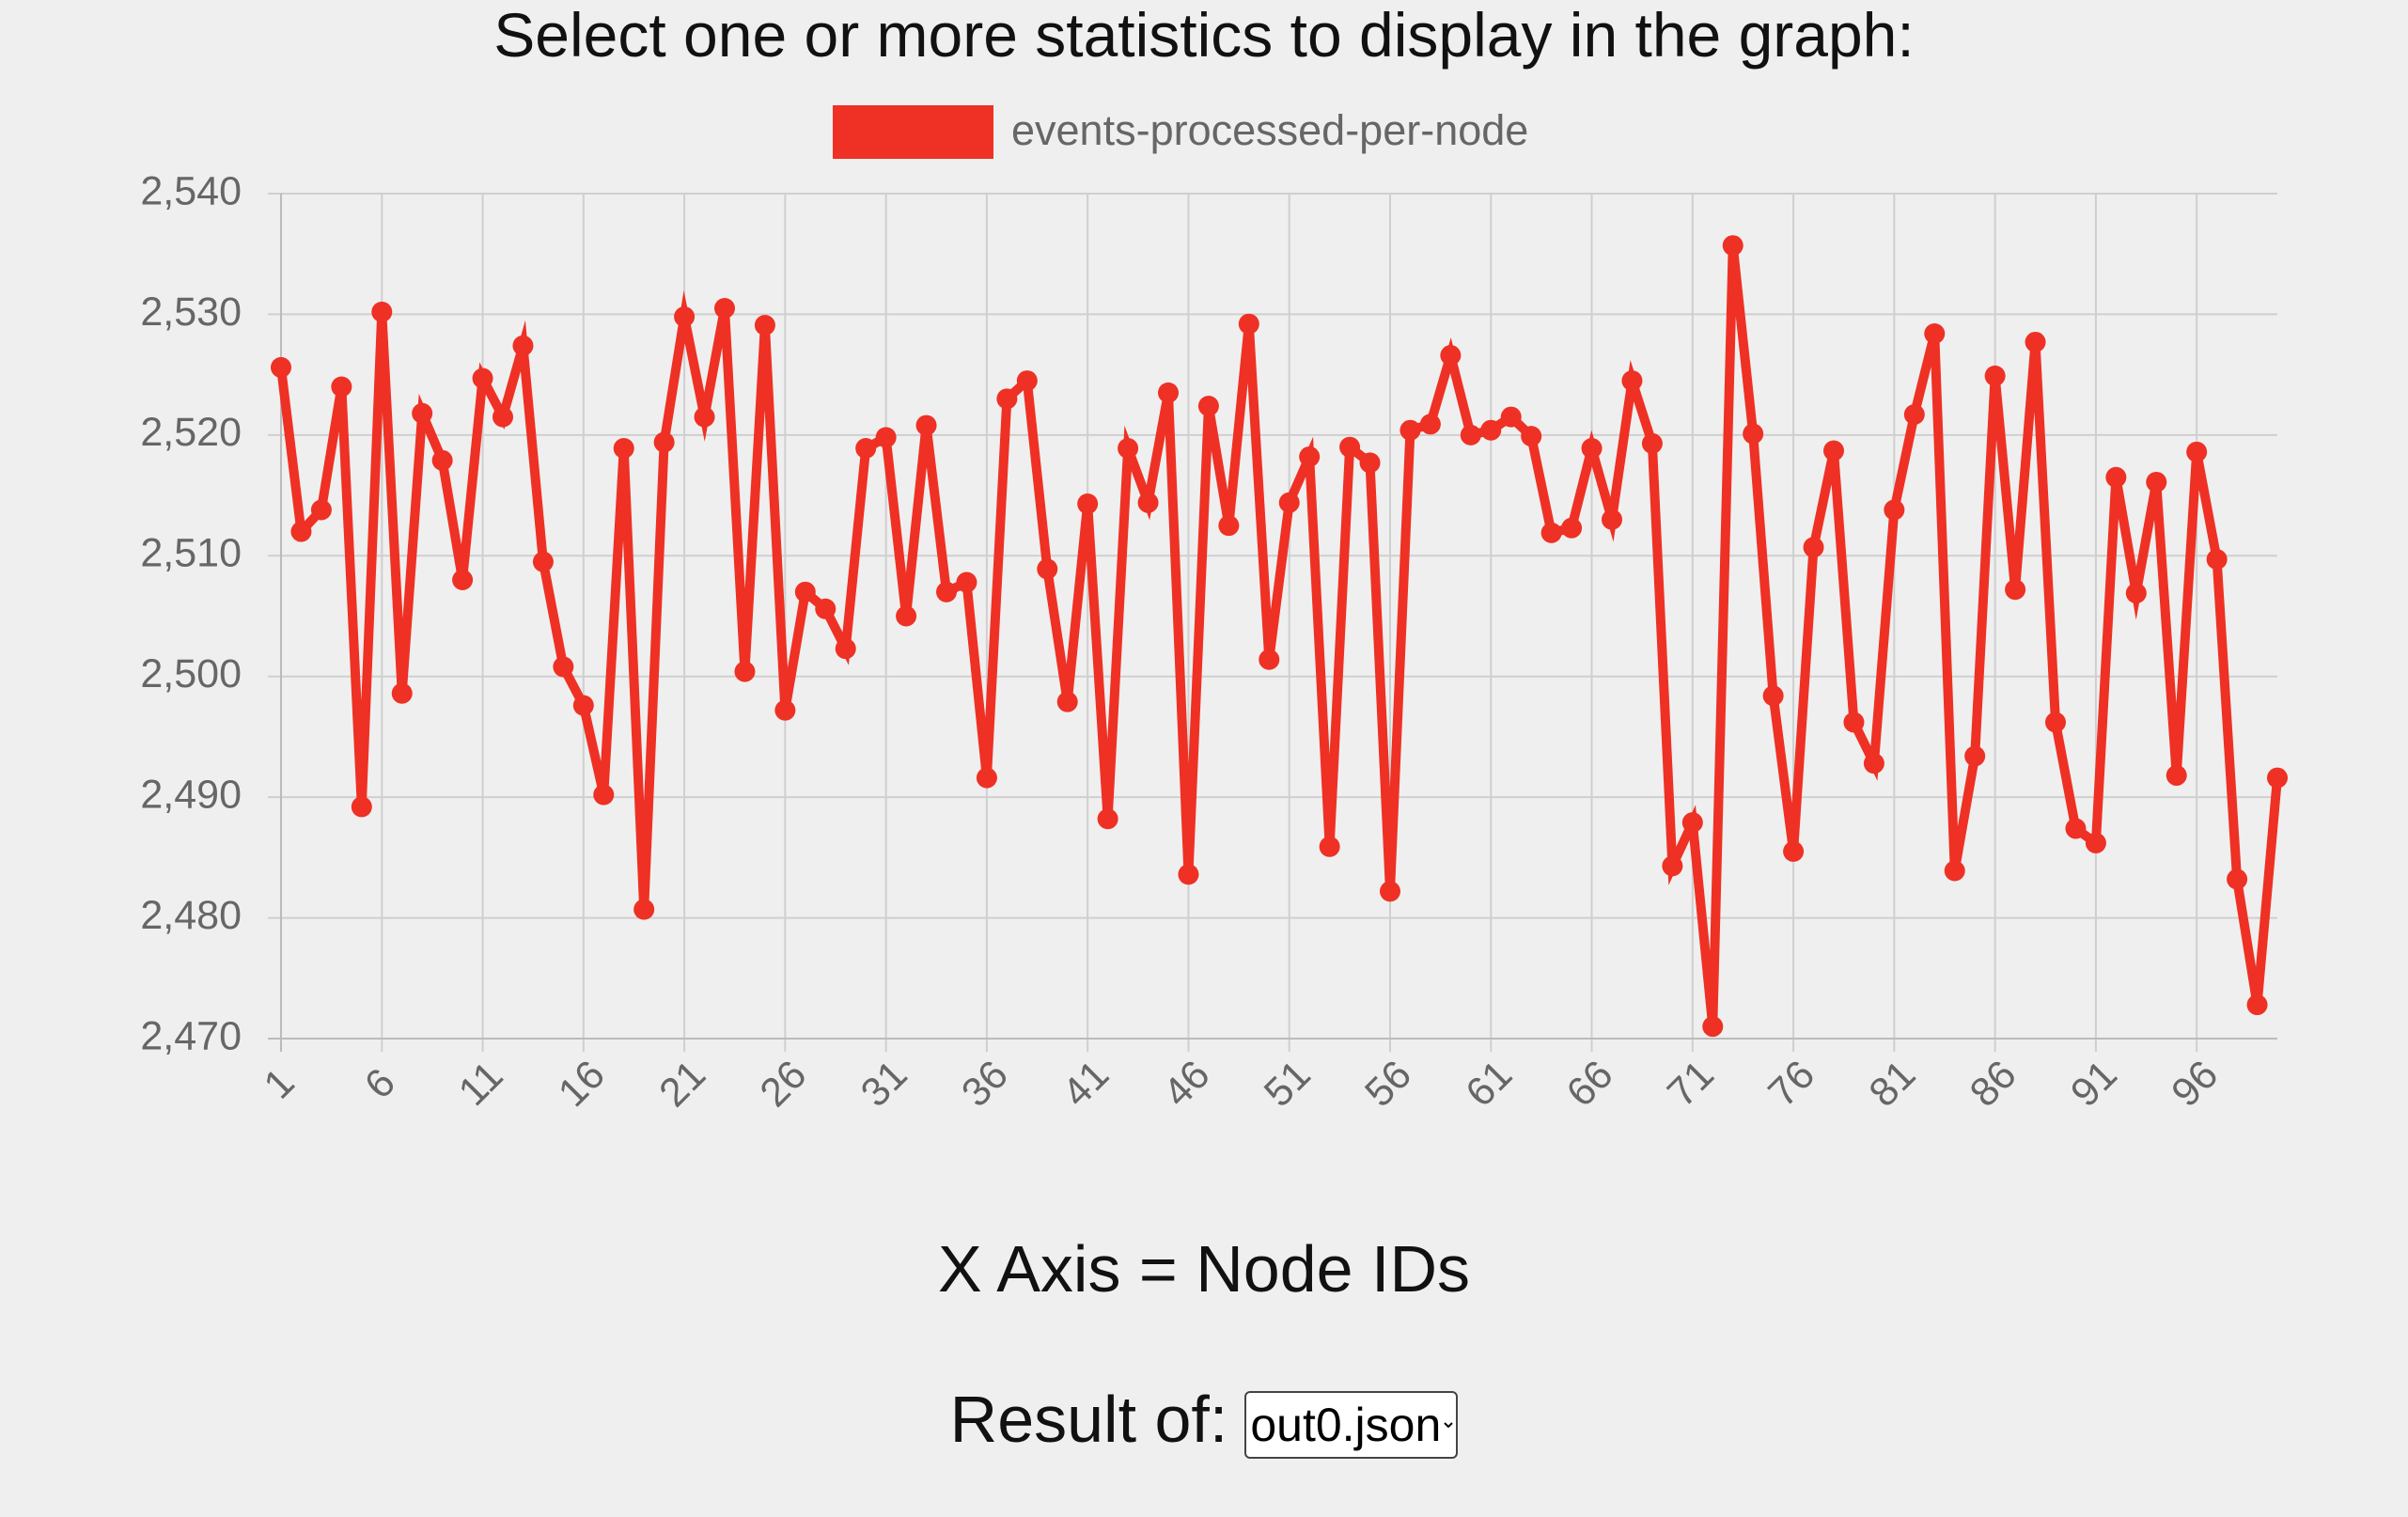 The image size is (2408, 1517). I want to click on x-tick-label: 56, so click(1388, 1084).